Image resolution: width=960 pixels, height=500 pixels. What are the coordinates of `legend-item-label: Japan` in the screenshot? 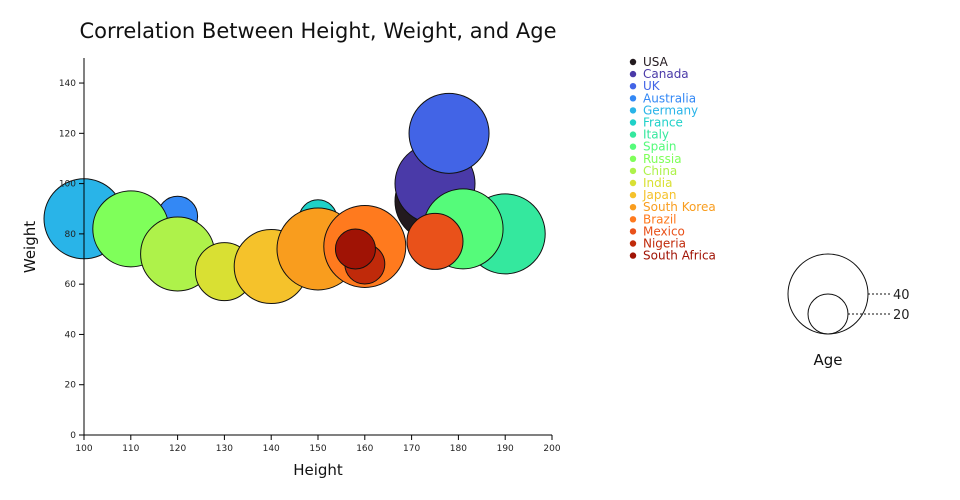 It's located at (659, 195).